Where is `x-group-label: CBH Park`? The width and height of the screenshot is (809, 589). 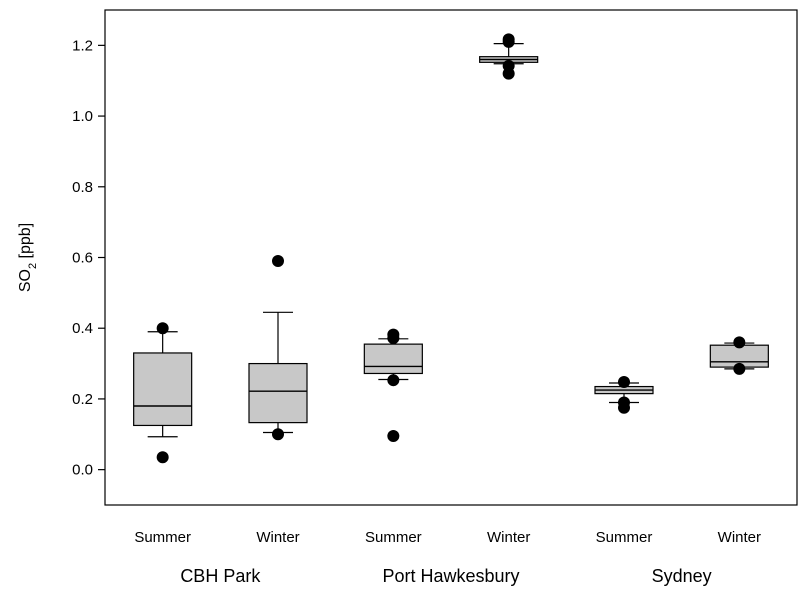 x-group-label: CBH Park is located at coordinates (220, 576).